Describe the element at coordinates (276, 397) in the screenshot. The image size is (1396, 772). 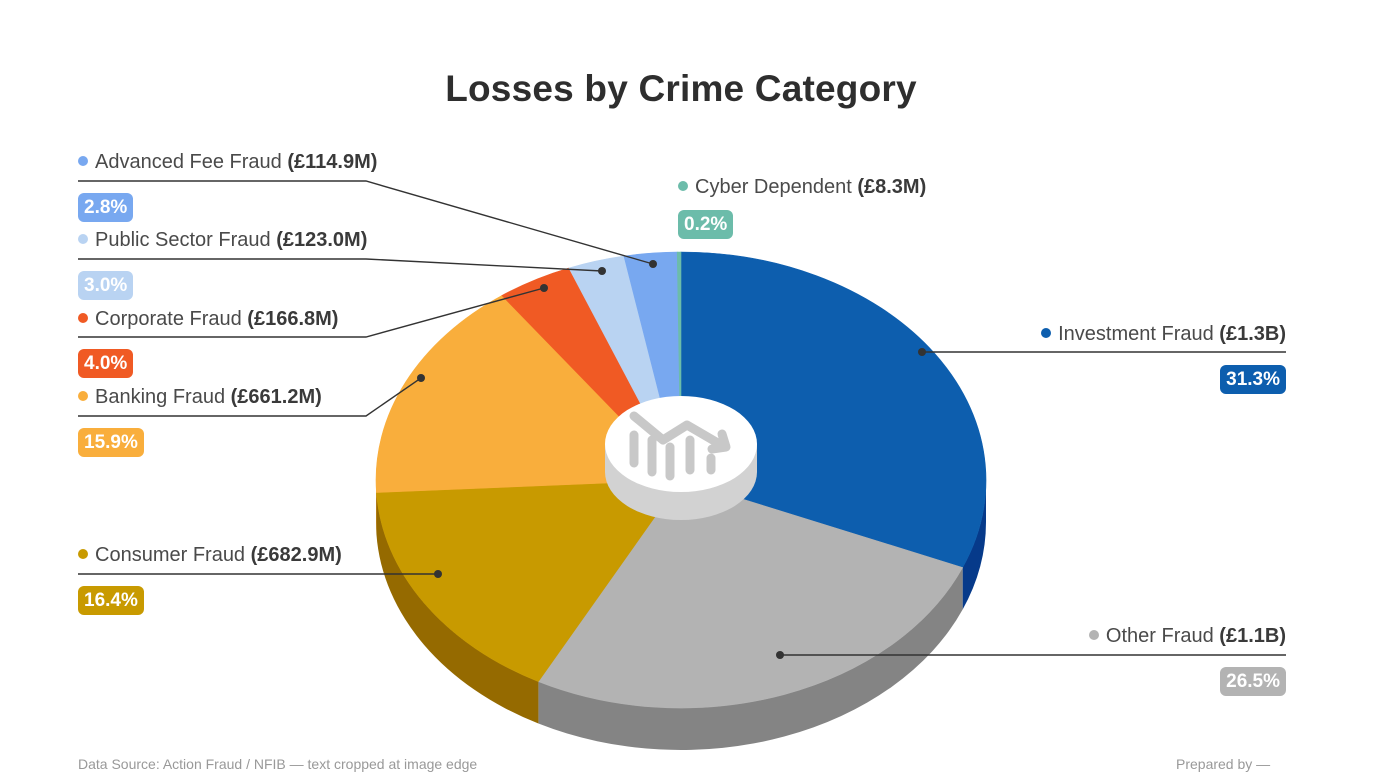
I see `slice-amount: (£661.2M)` at that location.